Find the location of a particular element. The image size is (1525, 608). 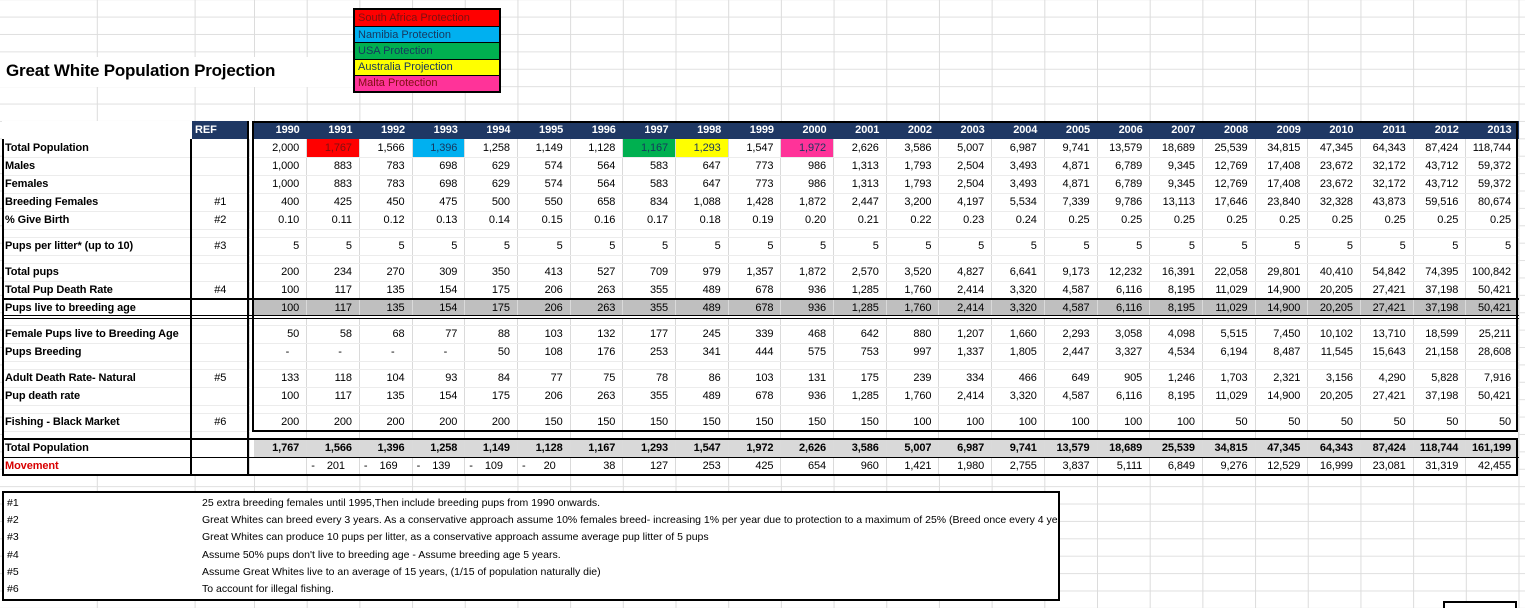

value-cell: 17,408 is located at coordinates (1282, 166).